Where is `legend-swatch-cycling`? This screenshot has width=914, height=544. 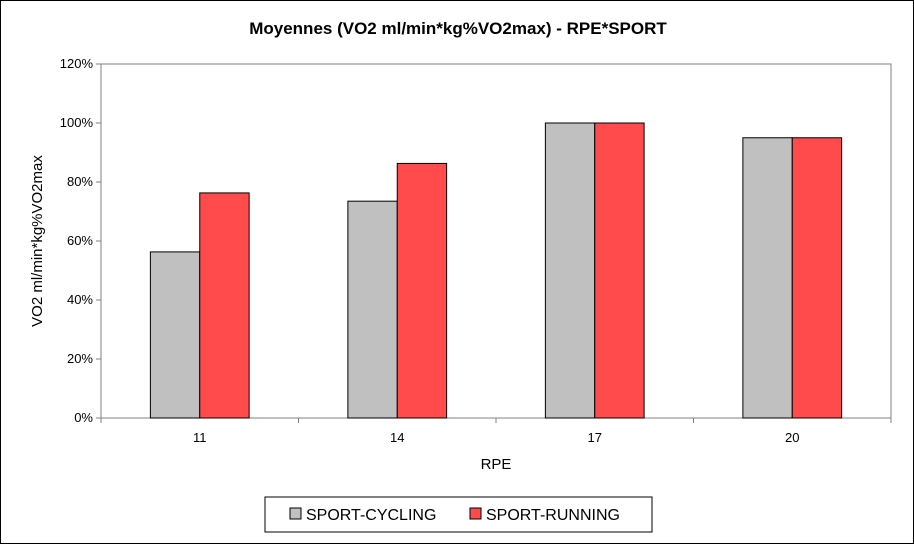 legend-swatch-cycling is located at coordinates (295, 513).